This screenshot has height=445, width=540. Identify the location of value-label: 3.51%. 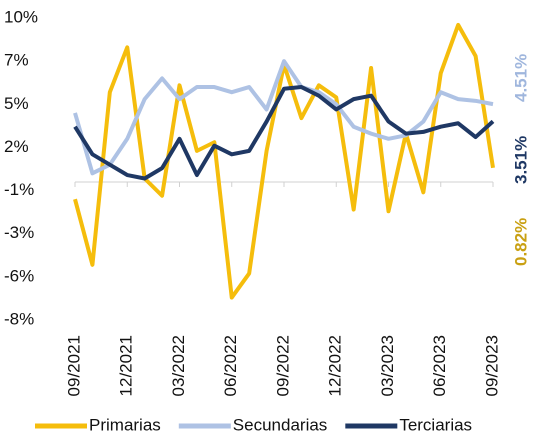
(520, 160).